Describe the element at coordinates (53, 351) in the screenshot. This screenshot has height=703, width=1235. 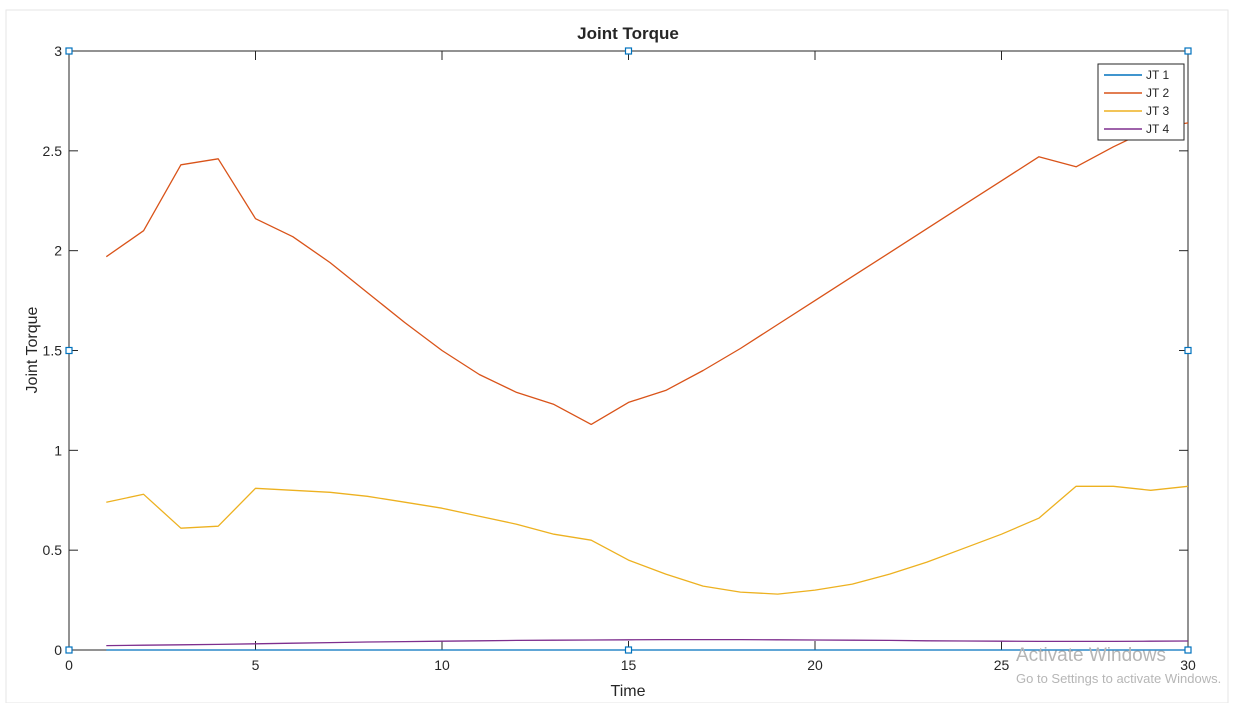
I see `y-tick-label: 1.5` at that location.